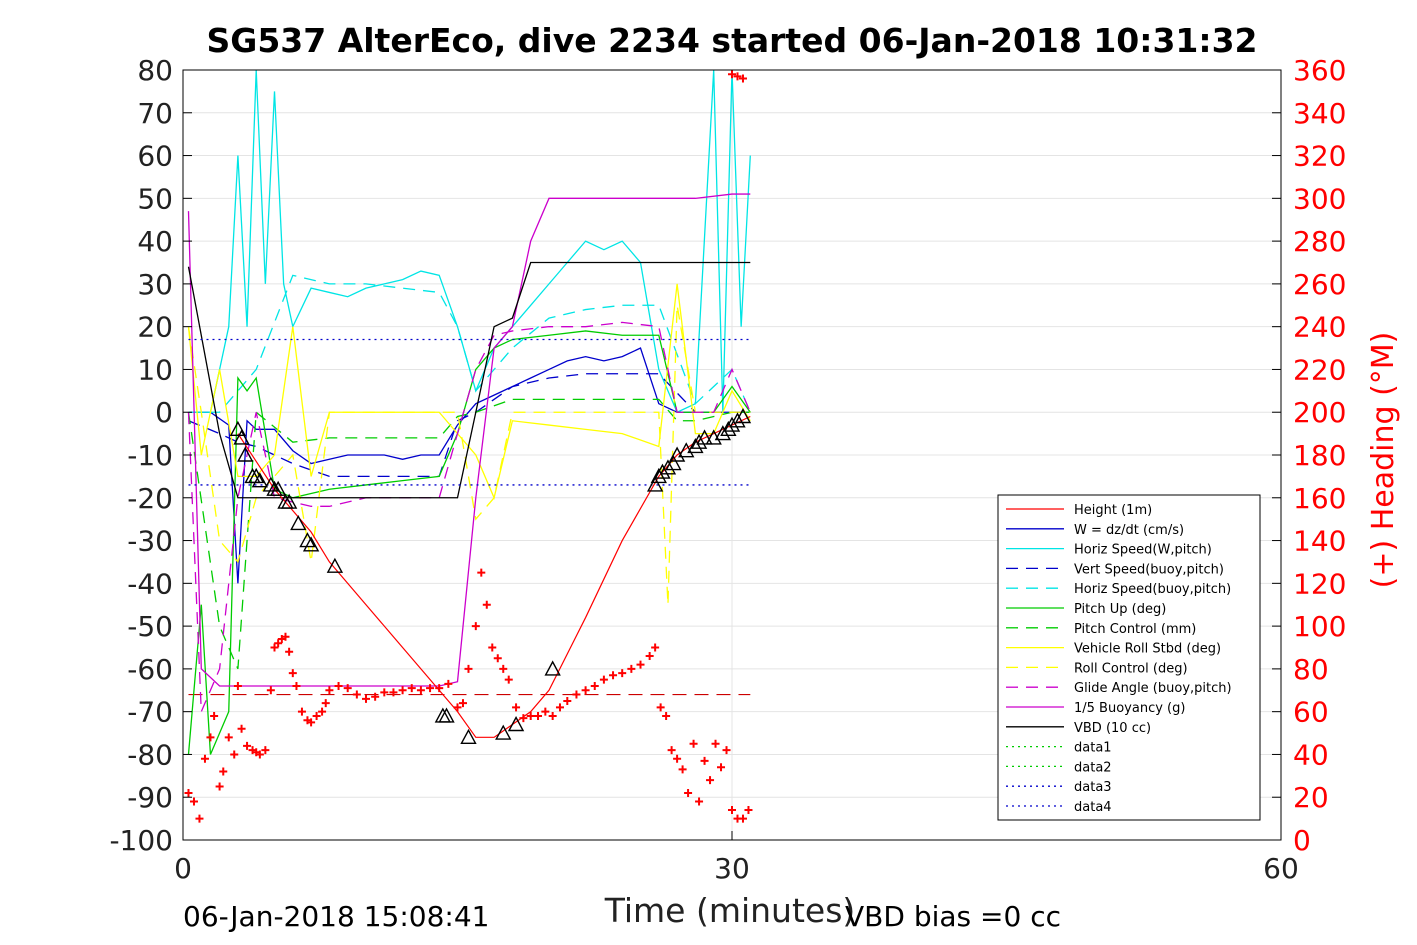 This screenshot has width=1417, height=945. What do you see at coordinates (1319, 198) in the screenshot?
I see `y2-tick-label: 300` at bounding box center [1319, 198].